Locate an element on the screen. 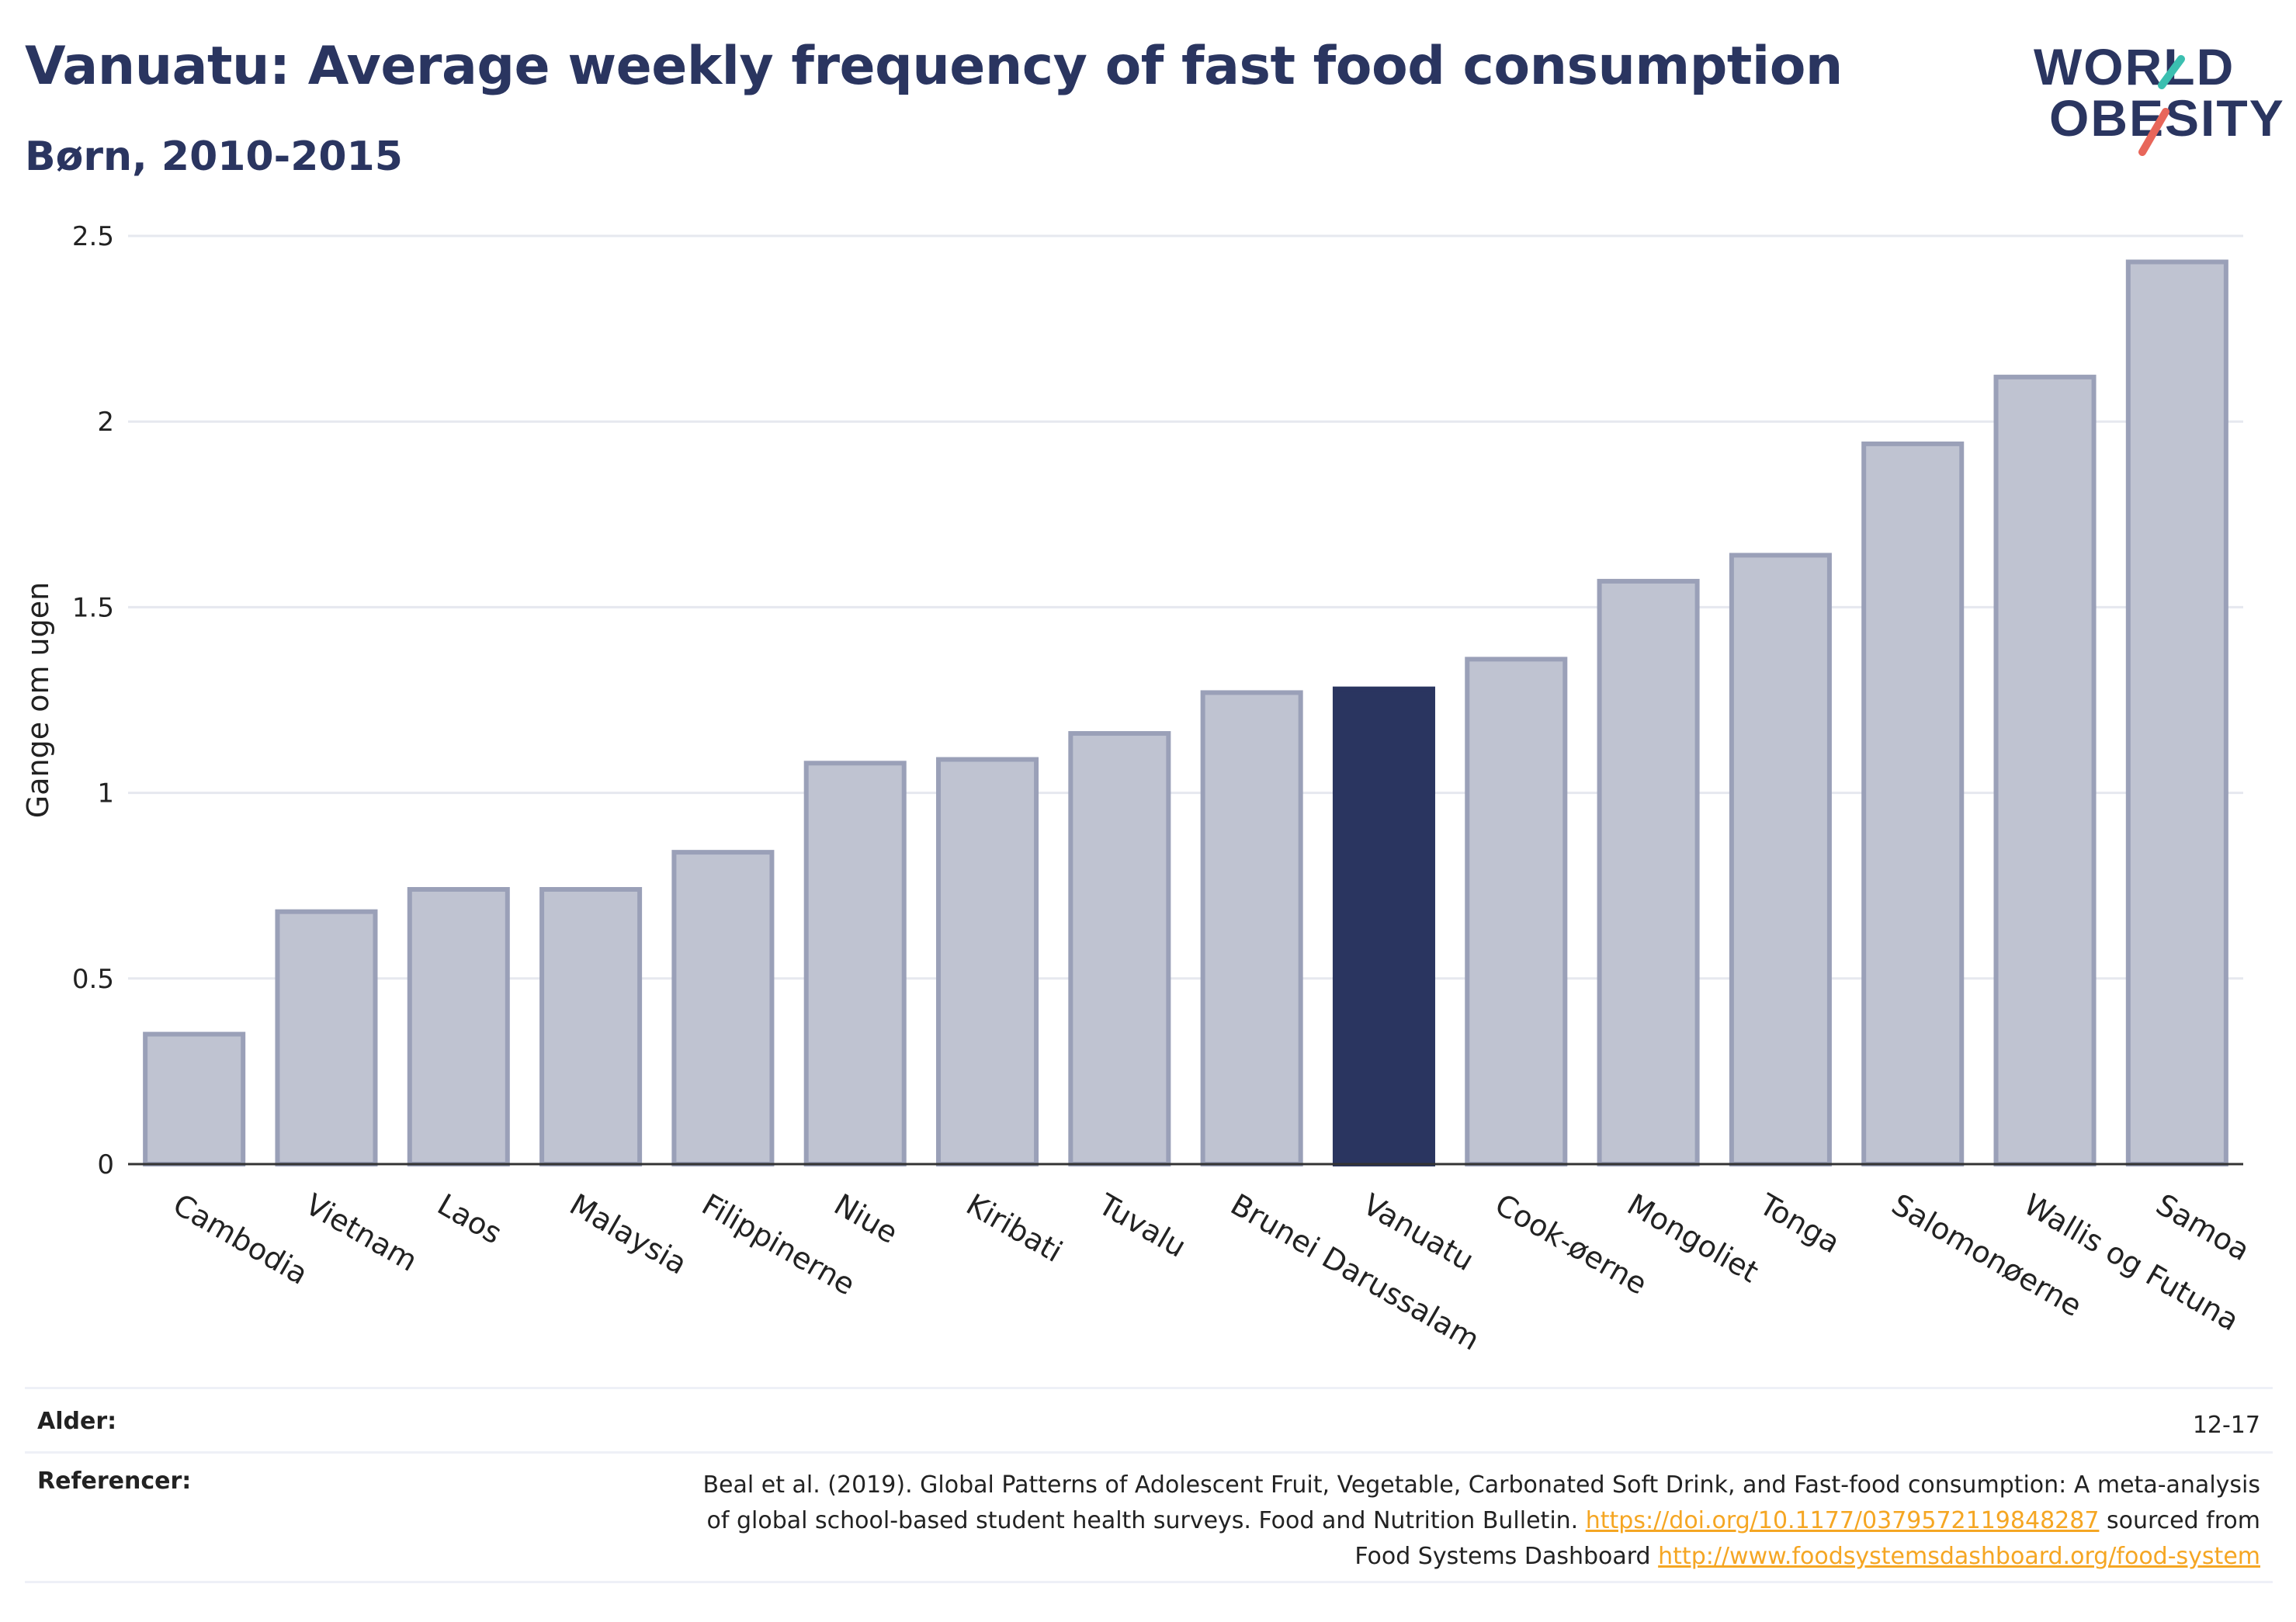 The width and height of the screenshot is (2296, 1622). x-tick-label: Laos is located at coordinates (470, 1219).